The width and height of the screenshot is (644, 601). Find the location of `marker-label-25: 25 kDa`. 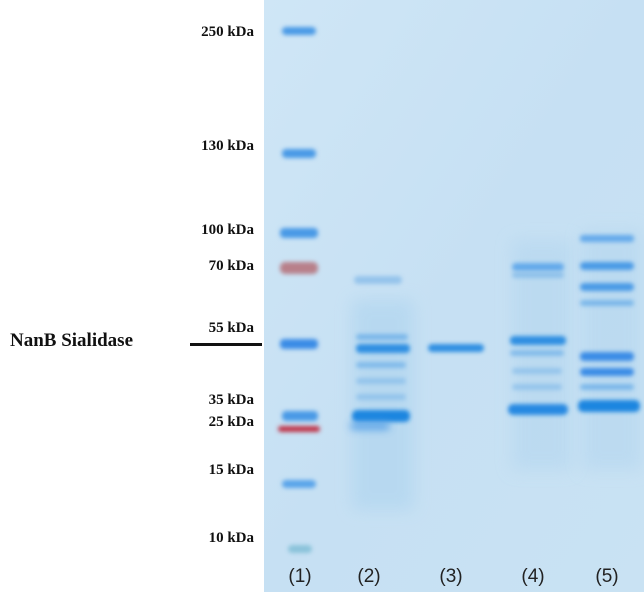

marker-label-25: 25 kDa is located at coordinates (231, 422).